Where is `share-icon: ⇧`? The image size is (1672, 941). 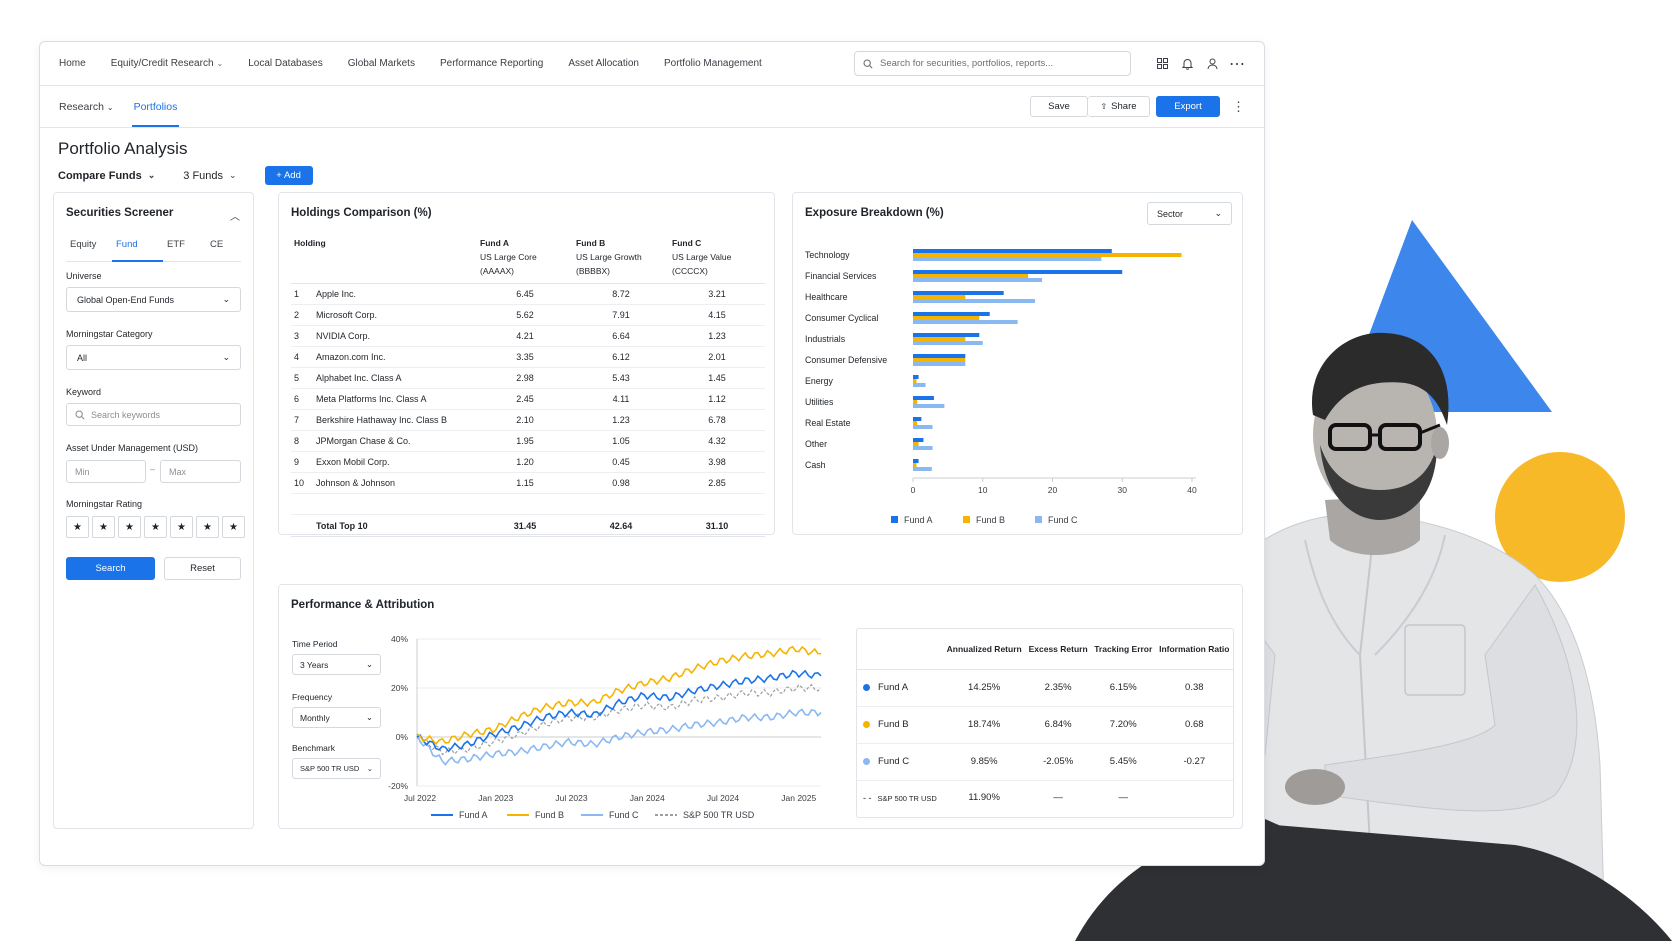
share-icon: ⇧ is located at coordinates (1104, 106).